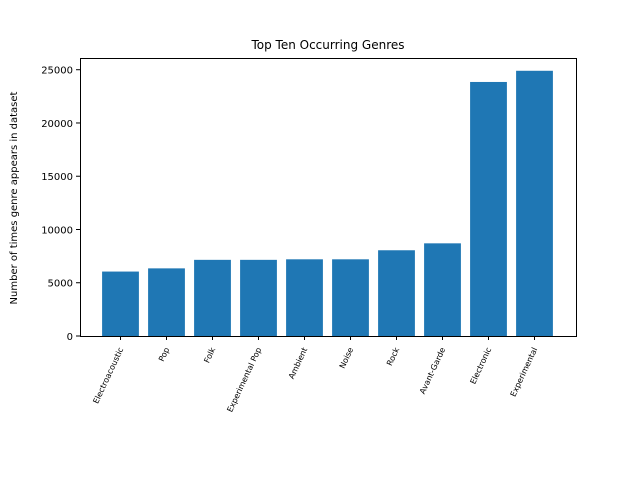 The height and width of the screenshot is (480, 640). What do you see at coordinates (350, 297) in the screenshot?
I see `bar-noise` at bounding box center [350, 297].